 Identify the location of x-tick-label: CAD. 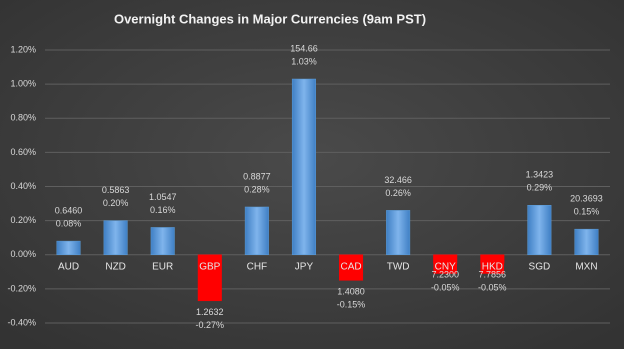
(350, 266).